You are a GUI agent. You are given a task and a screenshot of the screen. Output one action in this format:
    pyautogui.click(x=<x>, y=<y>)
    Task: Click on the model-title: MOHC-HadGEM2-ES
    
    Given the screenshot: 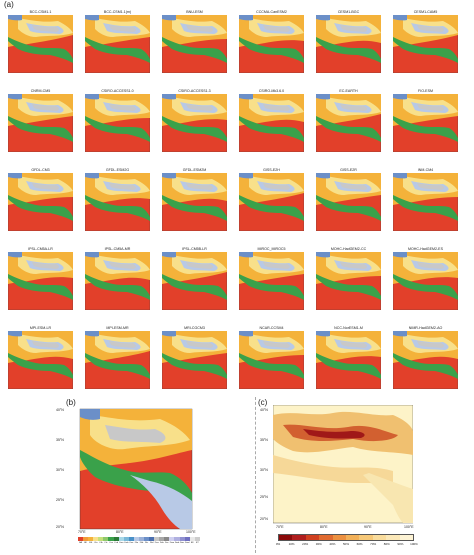 What is the action you would take?
    pyautogui.click(x=425, y=249)
    